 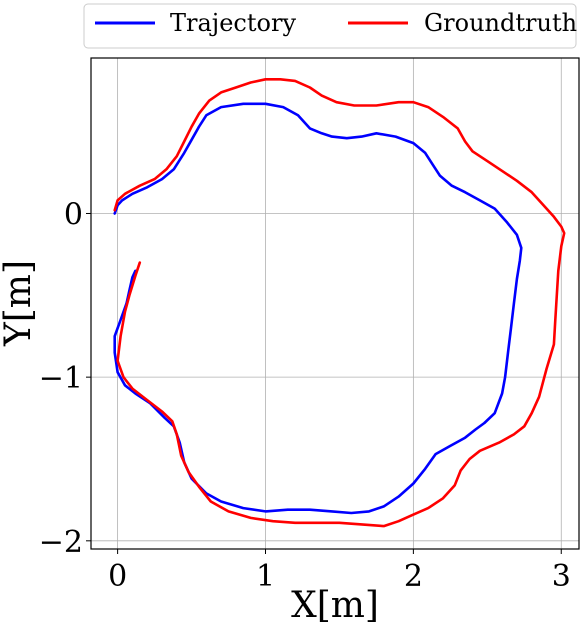 What do you see at coordinates (335, 605) in the screenshot?
I see `x-axis-label: X[m]` at bounding box center [335, 605].